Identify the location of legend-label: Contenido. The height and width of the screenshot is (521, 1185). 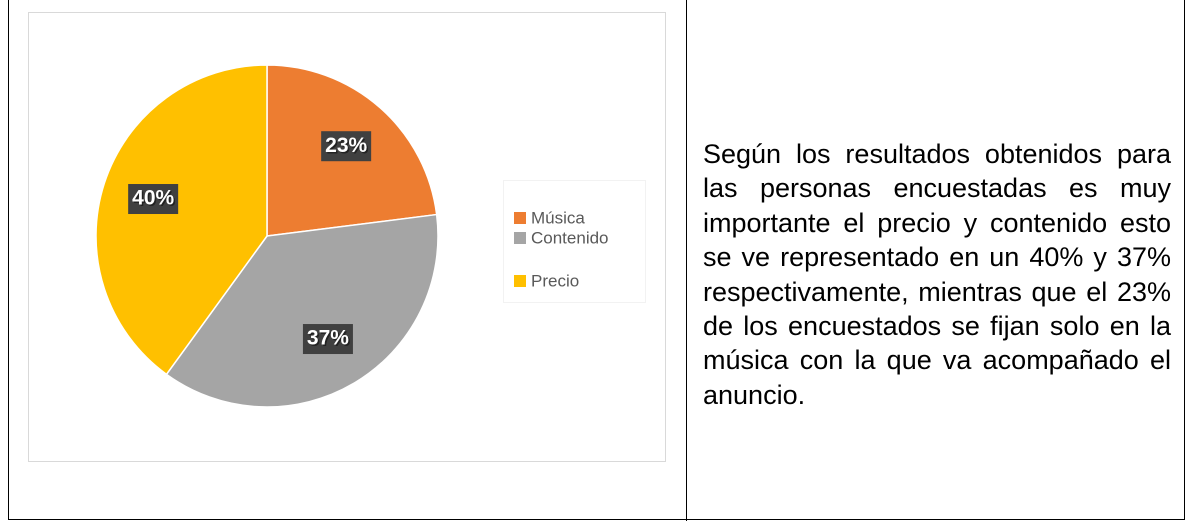
(570, 237).